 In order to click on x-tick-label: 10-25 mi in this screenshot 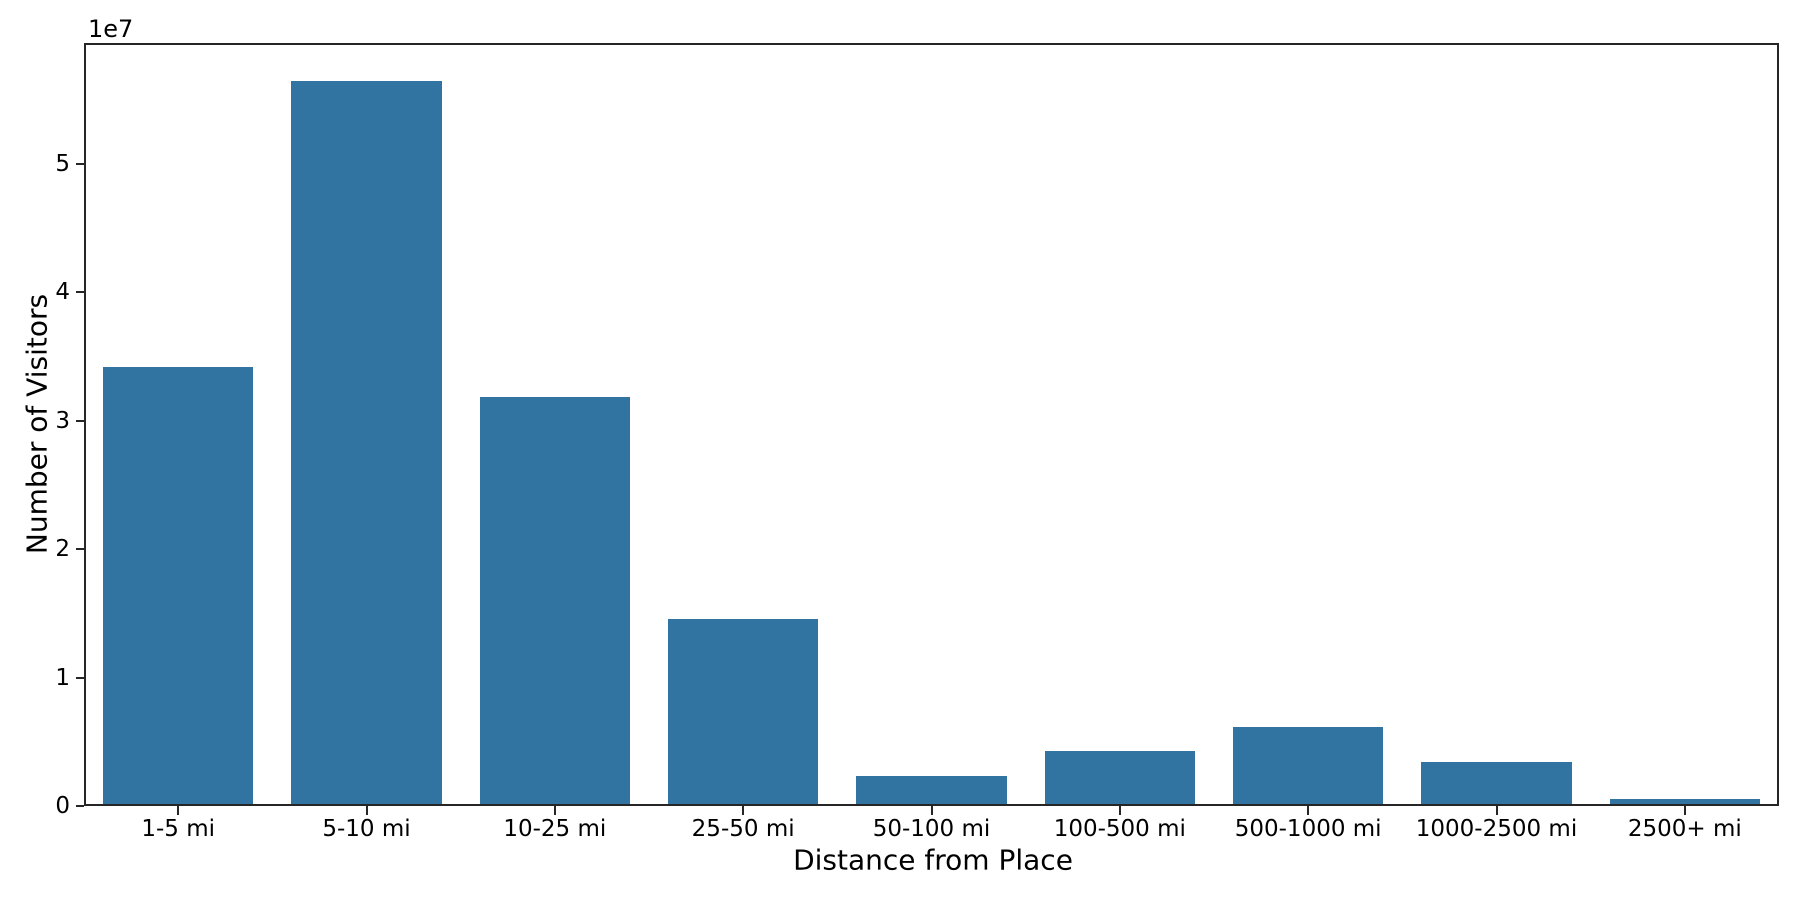, I will do `click(555, 829)`.